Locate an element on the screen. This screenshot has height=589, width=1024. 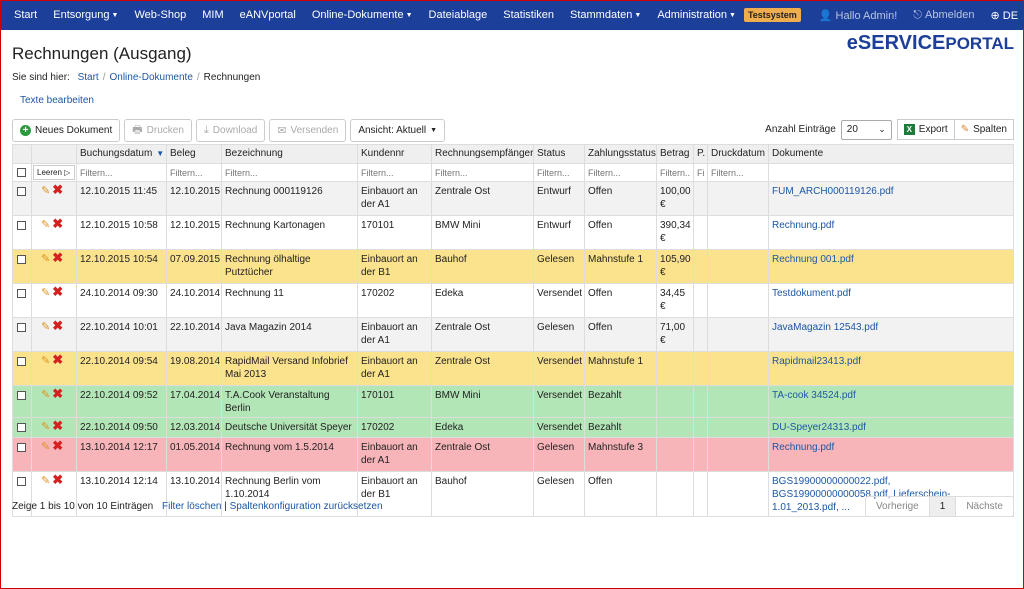
export-button: X Export is located at coordinates (925, 129).